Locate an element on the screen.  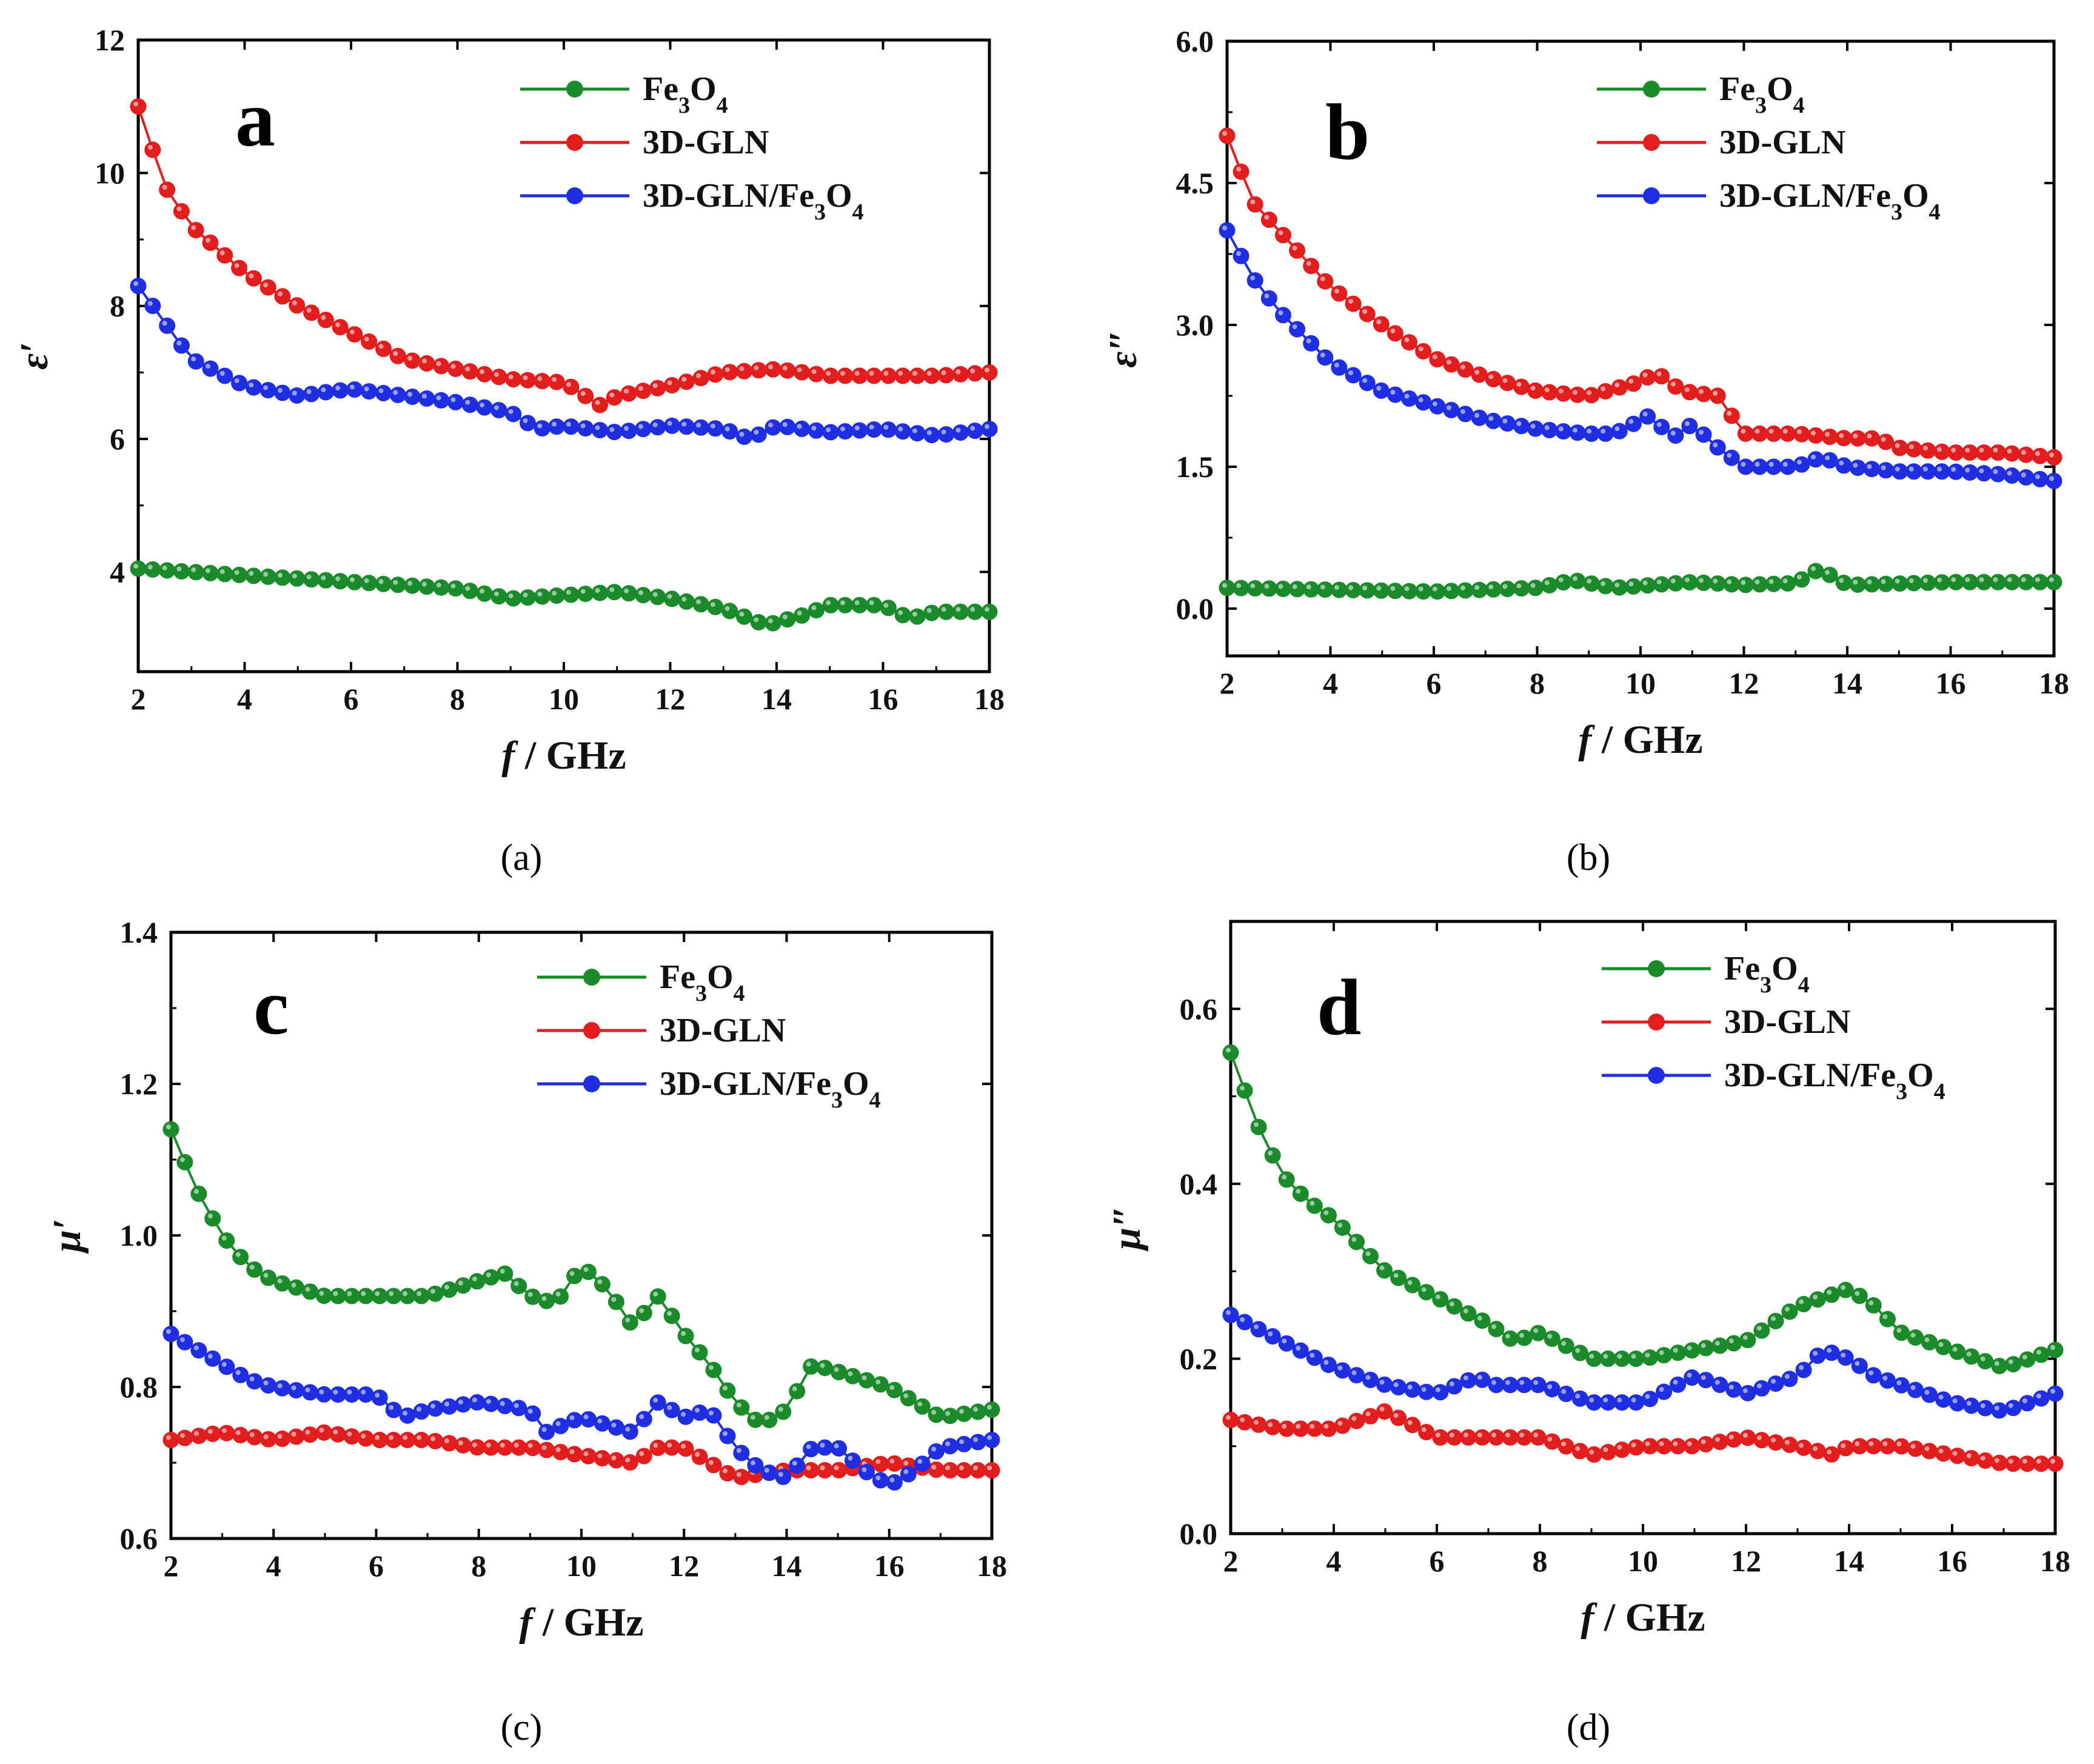
x-tick-label: 10 is located at coordinates (1641, 683).